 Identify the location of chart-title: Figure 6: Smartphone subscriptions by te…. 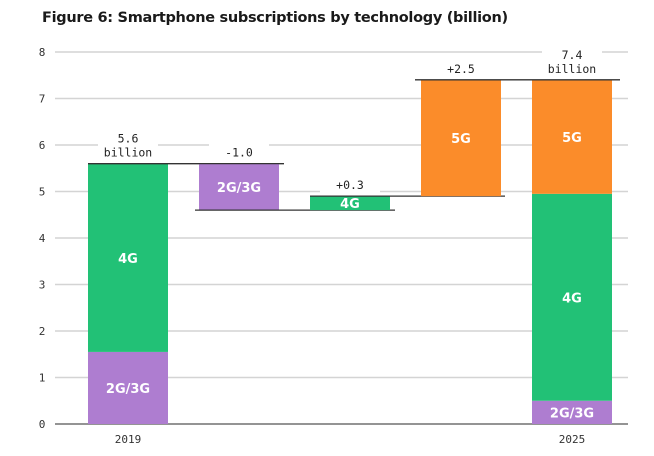
(275, 18).